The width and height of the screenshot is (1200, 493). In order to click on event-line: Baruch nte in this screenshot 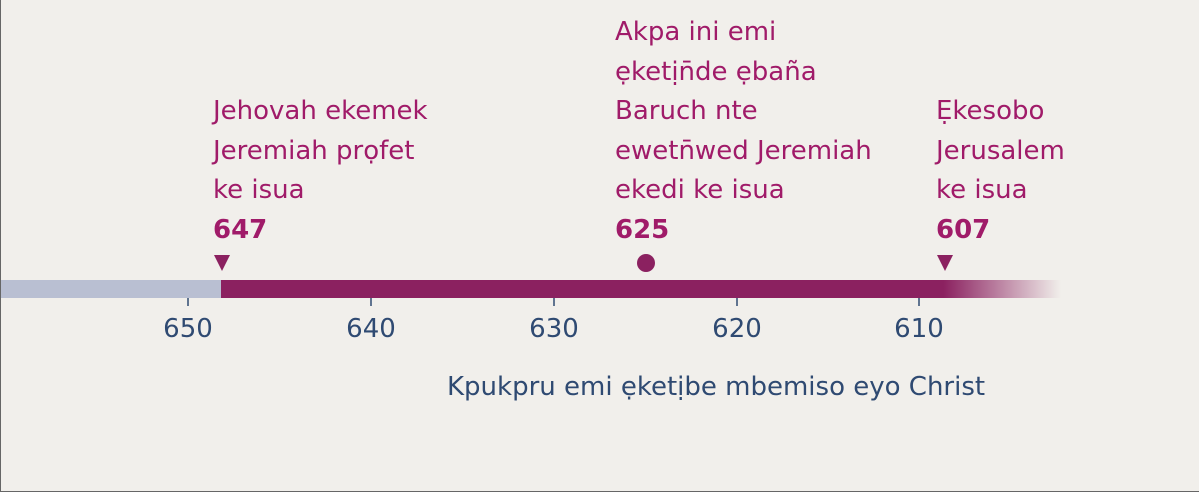, I will do `click(686, 111)`.